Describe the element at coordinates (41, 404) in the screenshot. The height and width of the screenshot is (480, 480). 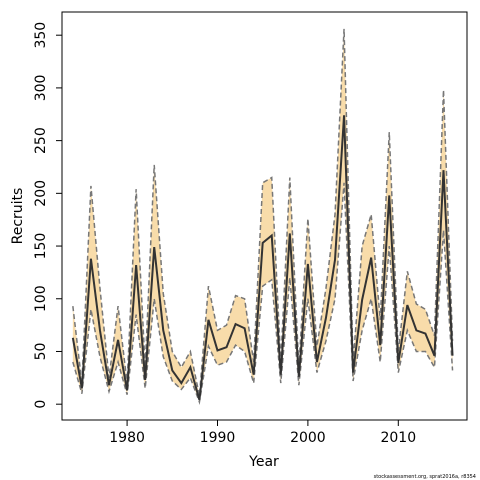
I see `y-tick-label: 0` at that location.